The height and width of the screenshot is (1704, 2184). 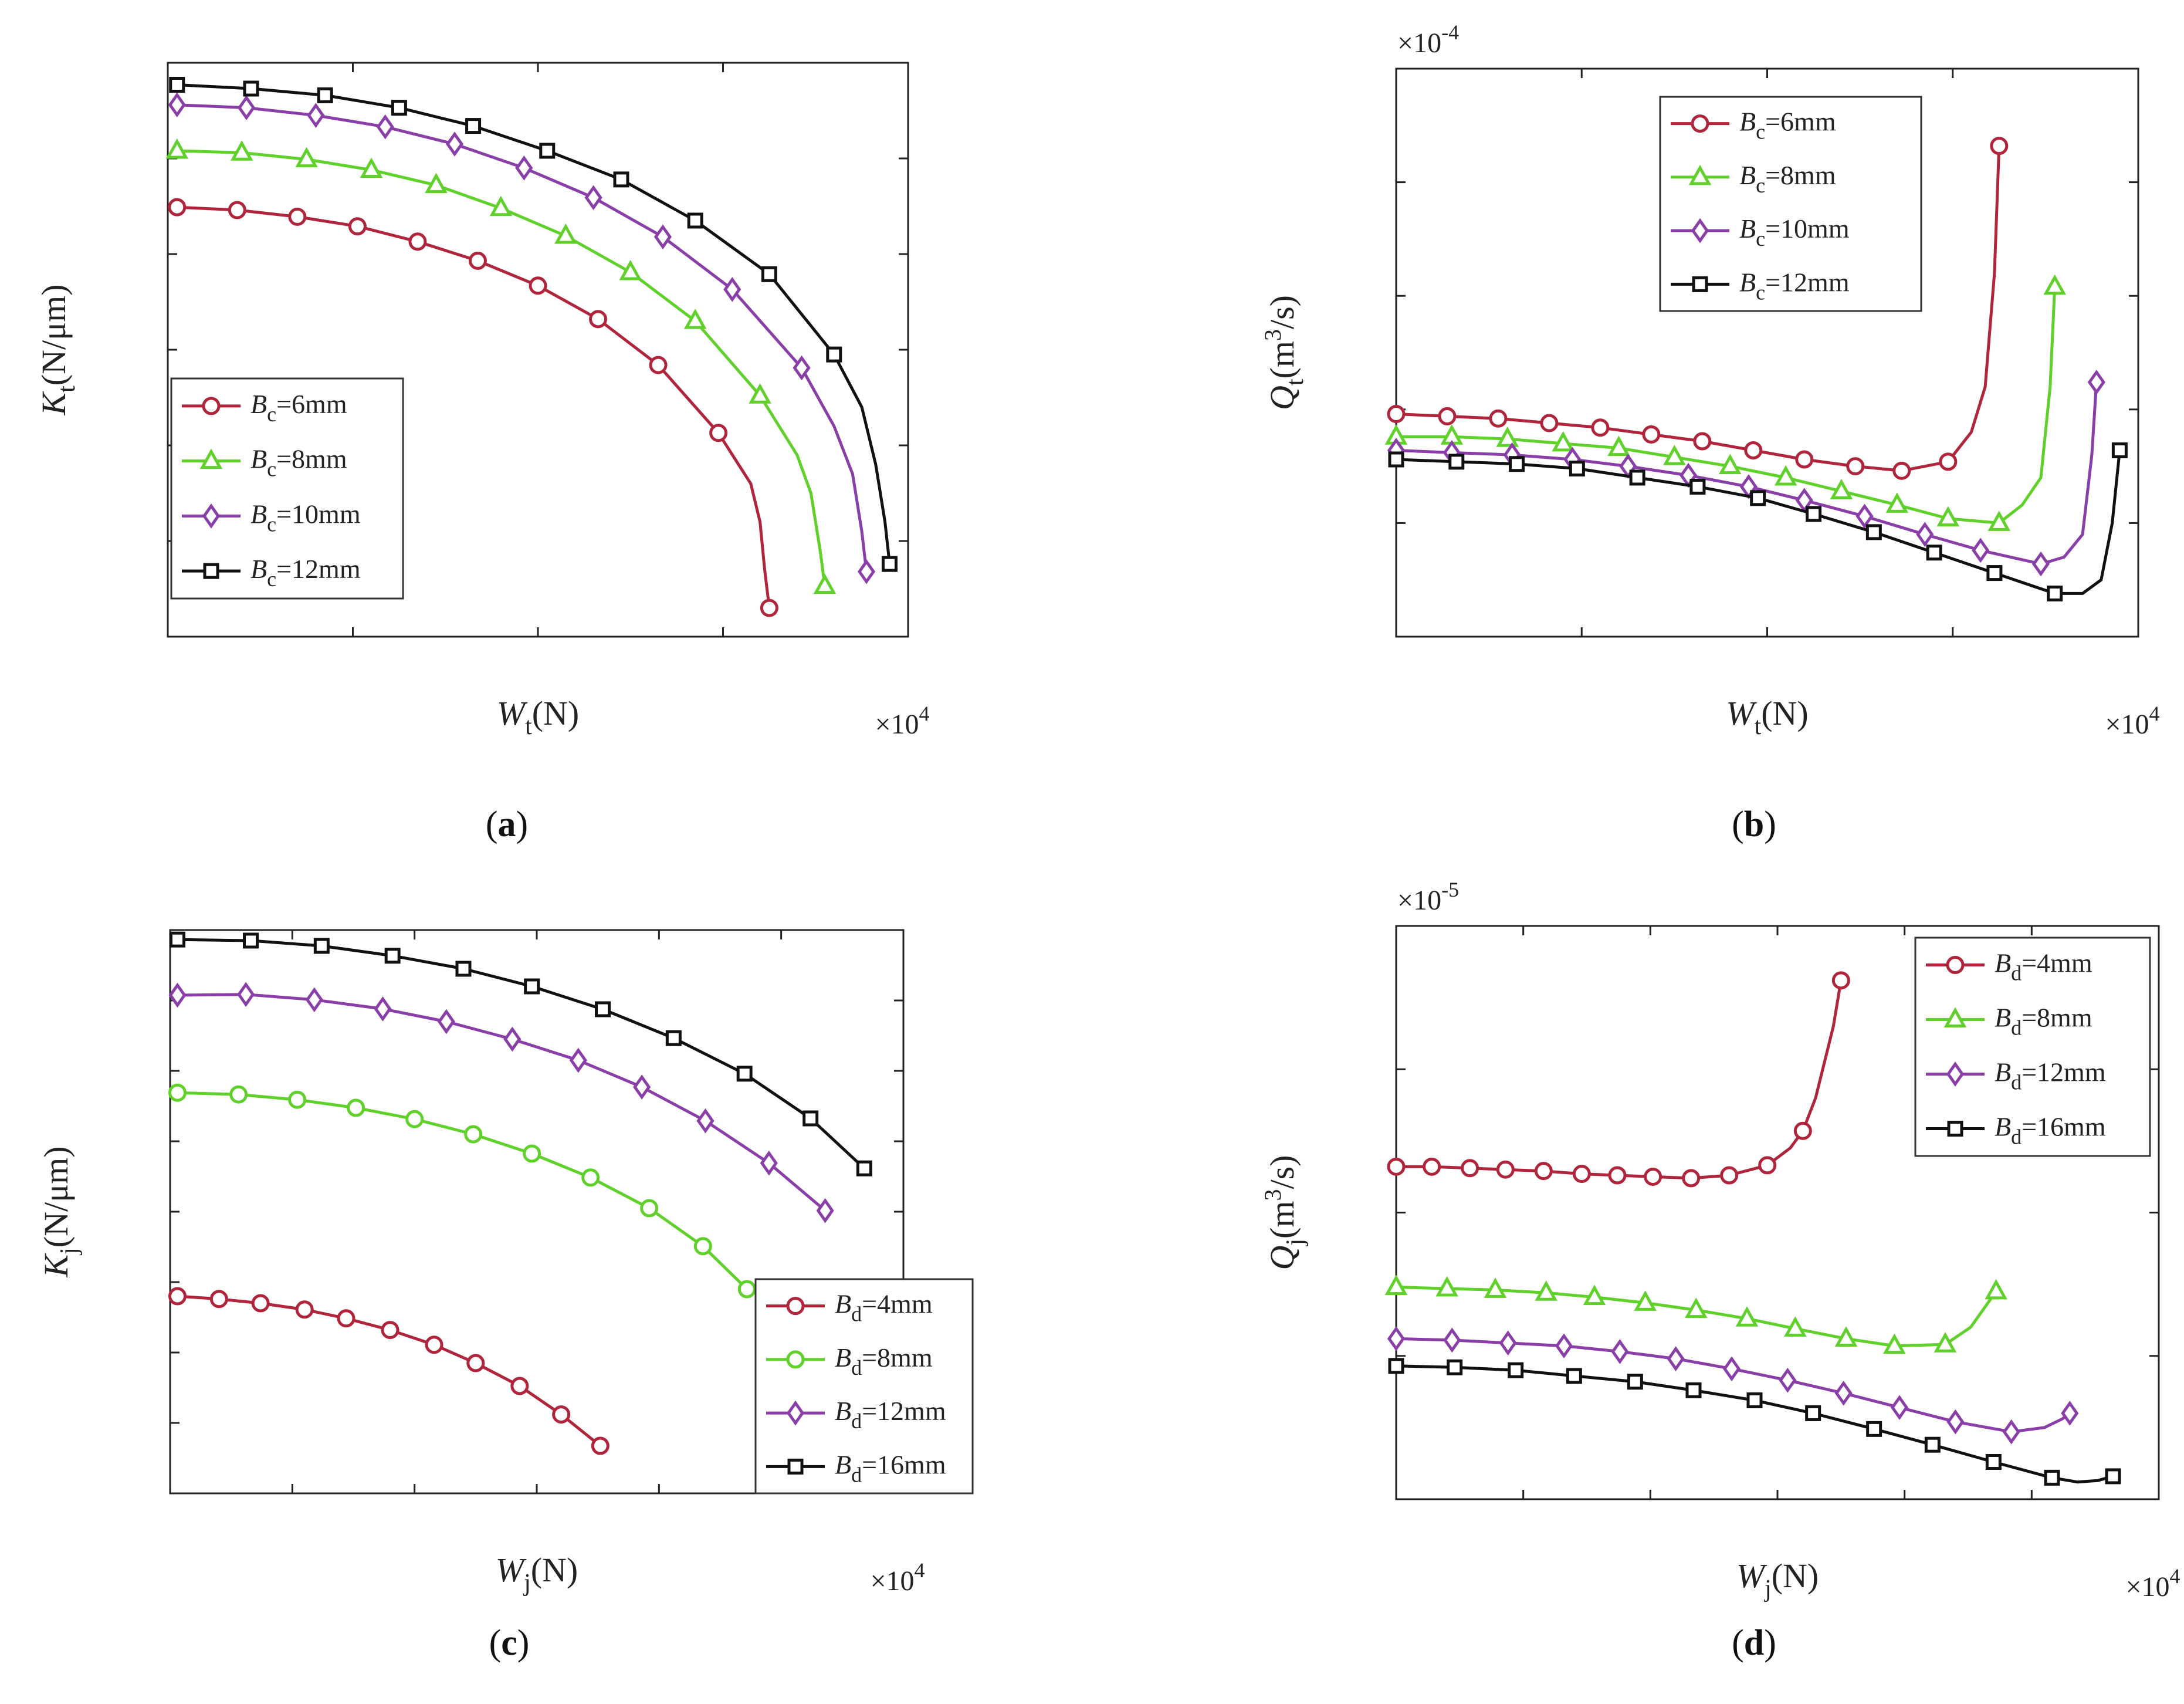 What do you see at coordinates (1787, 178) in the screenshot?
I see `legend-entry-label: Bc=8mm` at bounding box center [1787, 178].